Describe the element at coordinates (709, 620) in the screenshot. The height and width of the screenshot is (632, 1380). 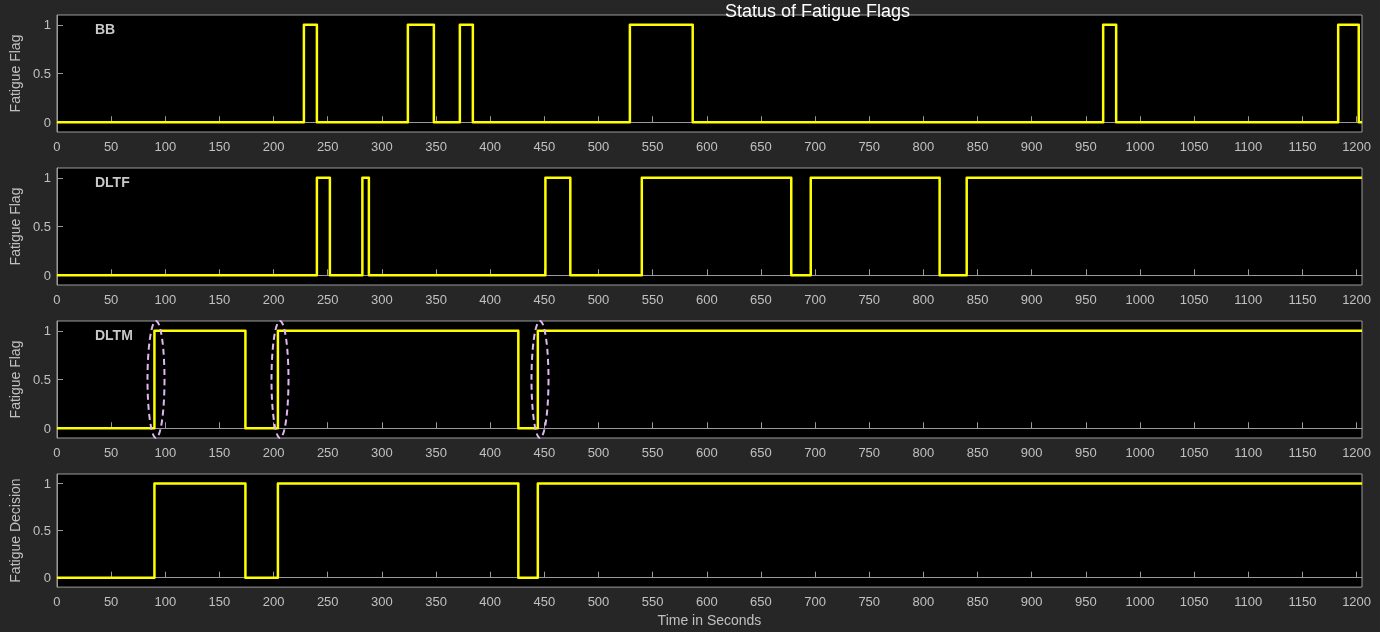
I see `x-axis-title: Time in Seconds` at that location.